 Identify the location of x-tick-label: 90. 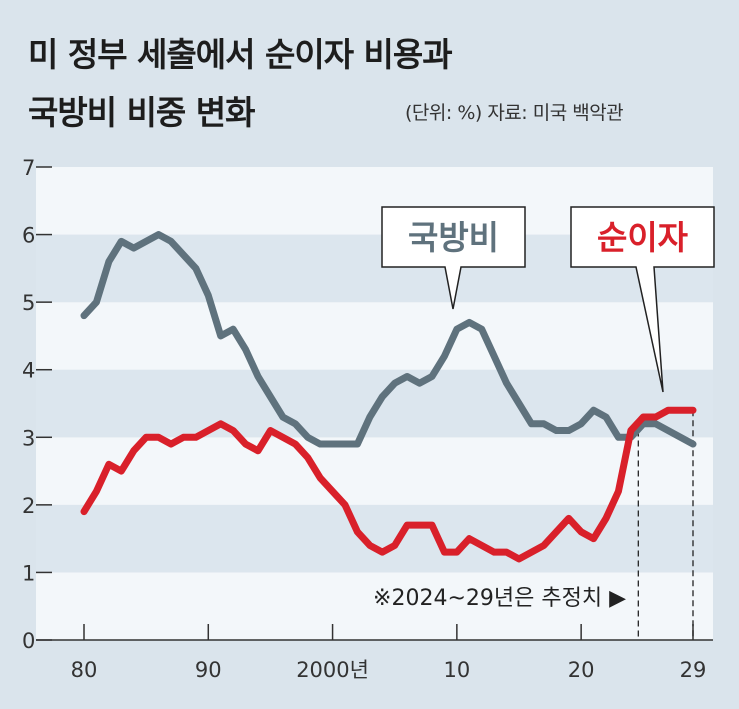
(208, 670).